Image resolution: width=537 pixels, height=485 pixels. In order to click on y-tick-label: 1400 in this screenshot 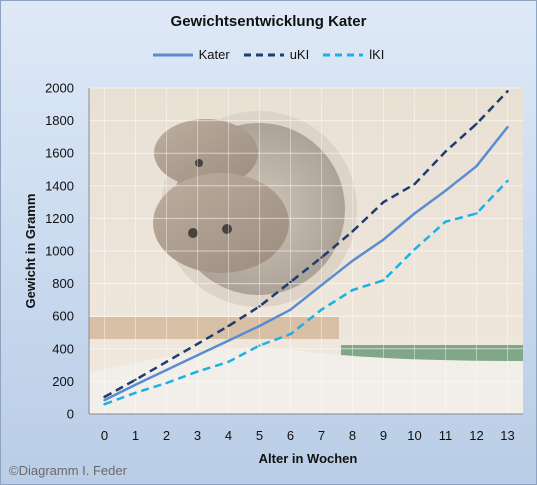, I will do `click(59, 185)`.